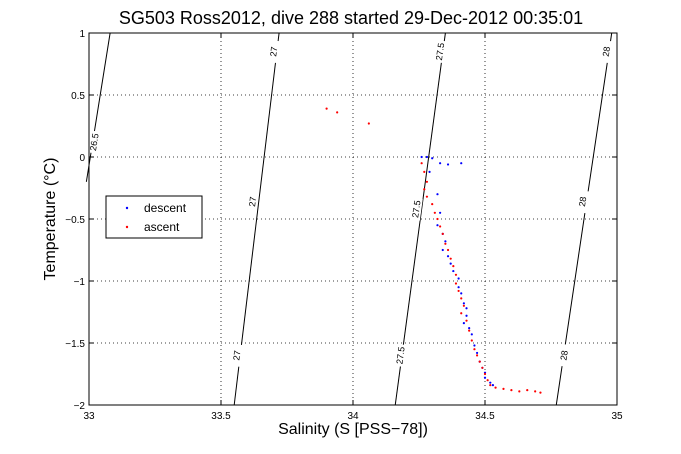 The image size is (681, 454). I want to click on legend-marker-ascent, so click(127, 227).